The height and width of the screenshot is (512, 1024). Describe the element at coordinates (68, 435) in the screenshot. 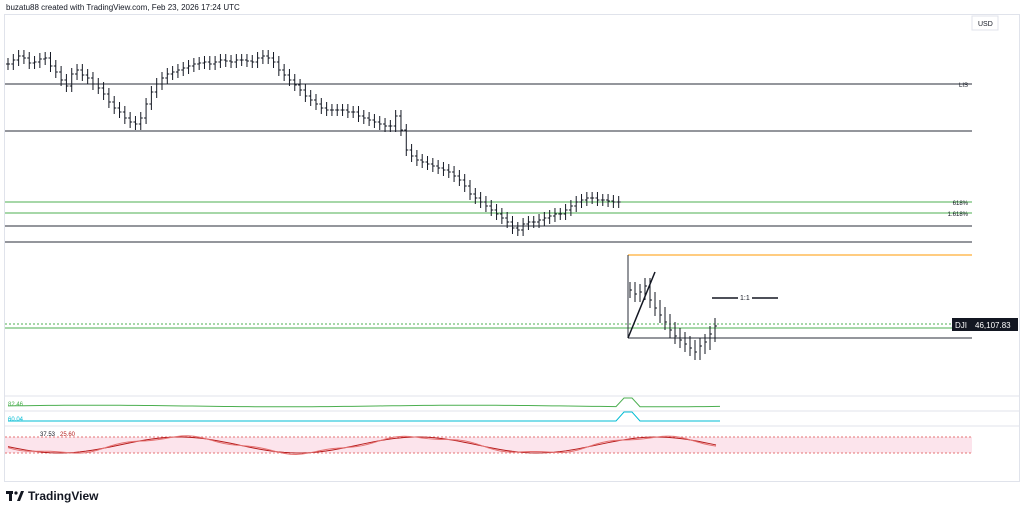

I see `stoch-d-value: 25.60` at that location.